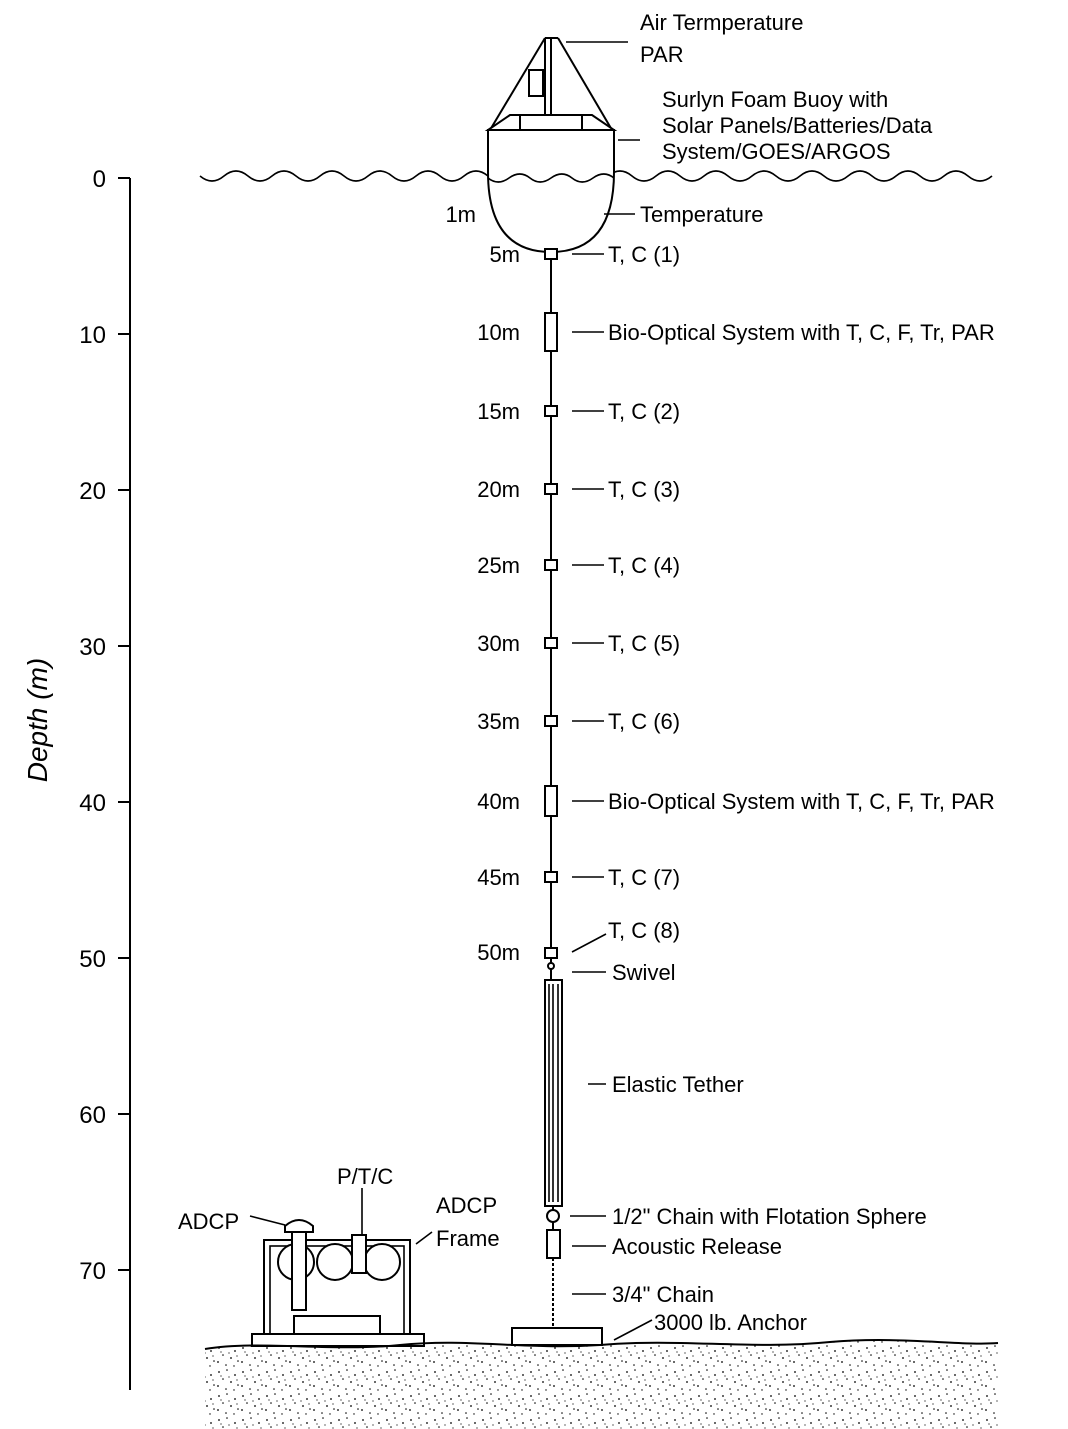  Describe the element at coordinates (678, 1084) in the screenshot. I see `elastic-tether-label: Elastic Tether` at that location.